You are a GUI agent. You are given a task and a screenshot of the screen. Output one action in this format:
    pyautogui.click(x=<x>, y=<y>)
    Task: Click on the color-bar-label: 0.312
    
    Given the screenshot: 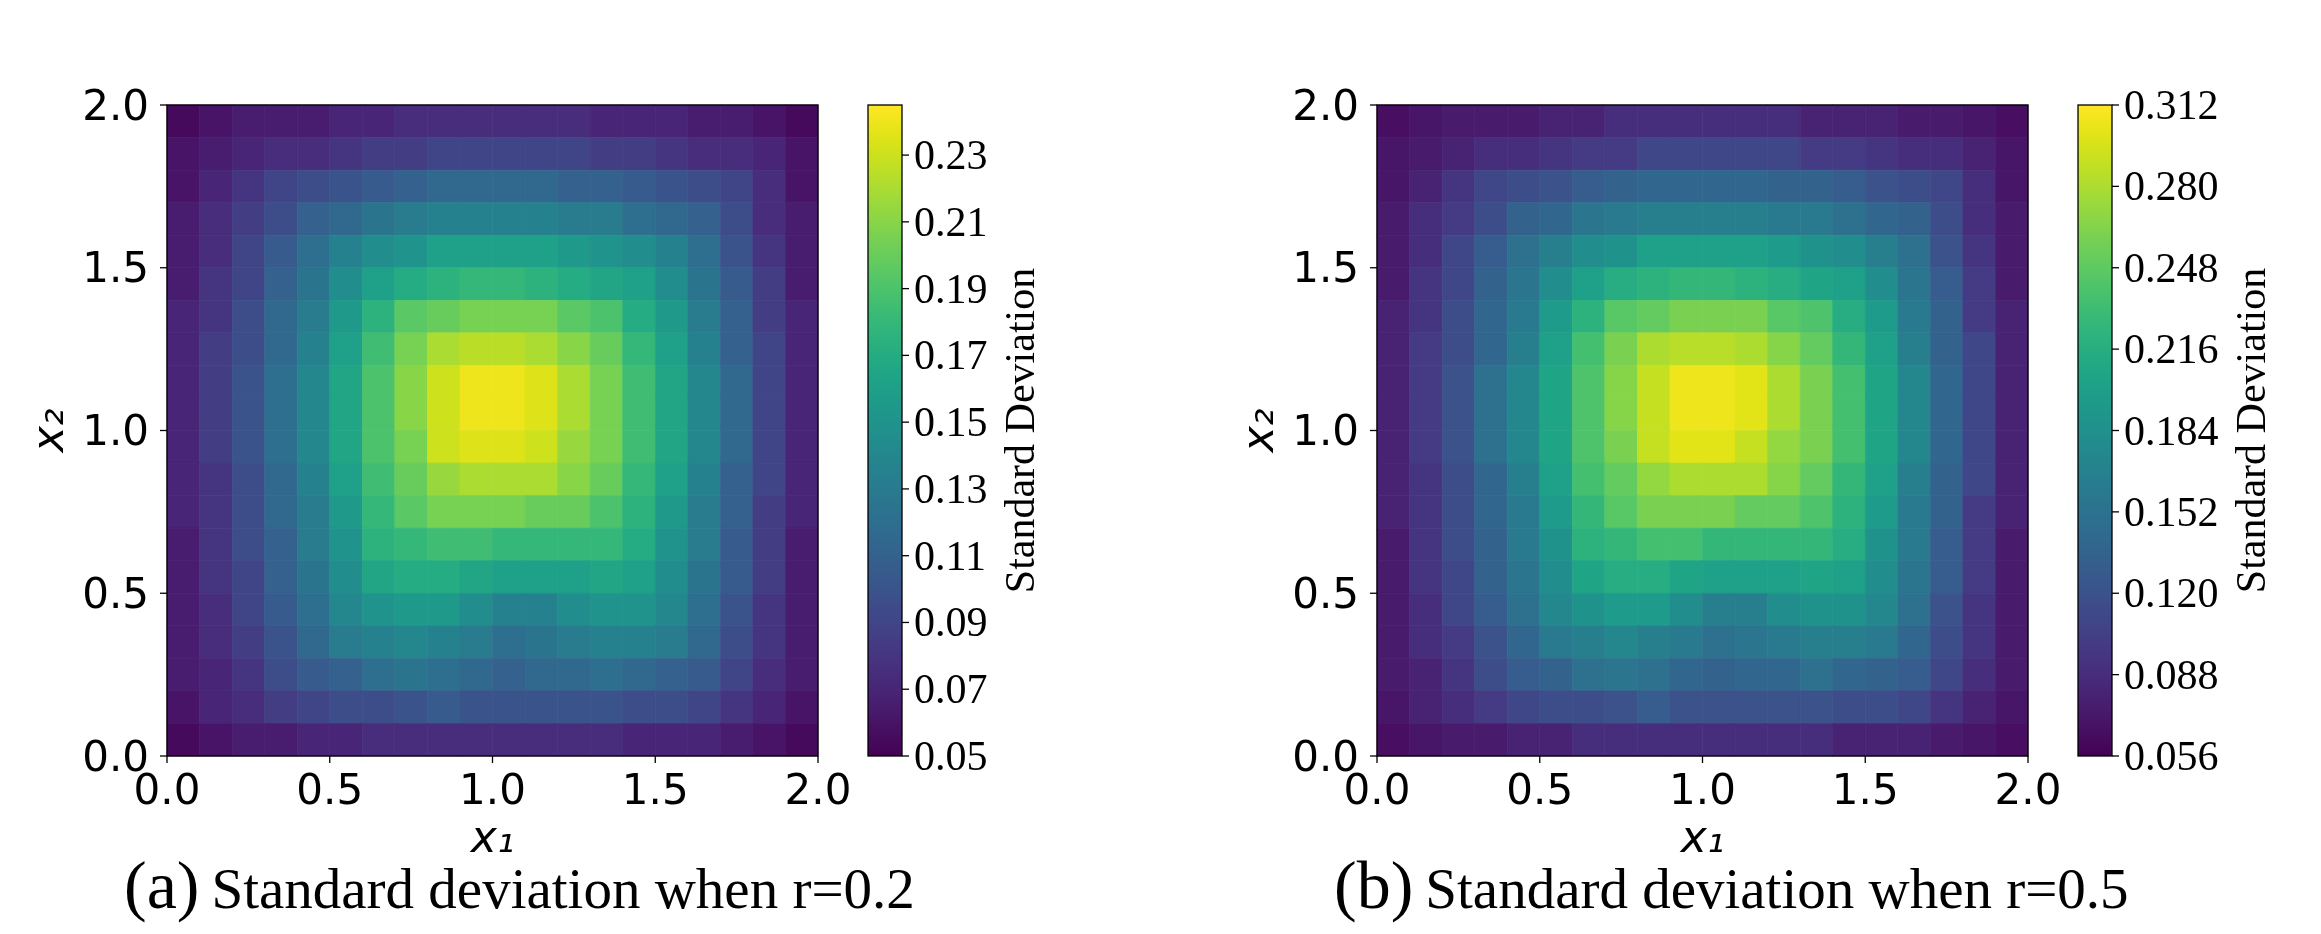 What is the action you would take?
    pyautogui.click(x=2171, y=105)
    